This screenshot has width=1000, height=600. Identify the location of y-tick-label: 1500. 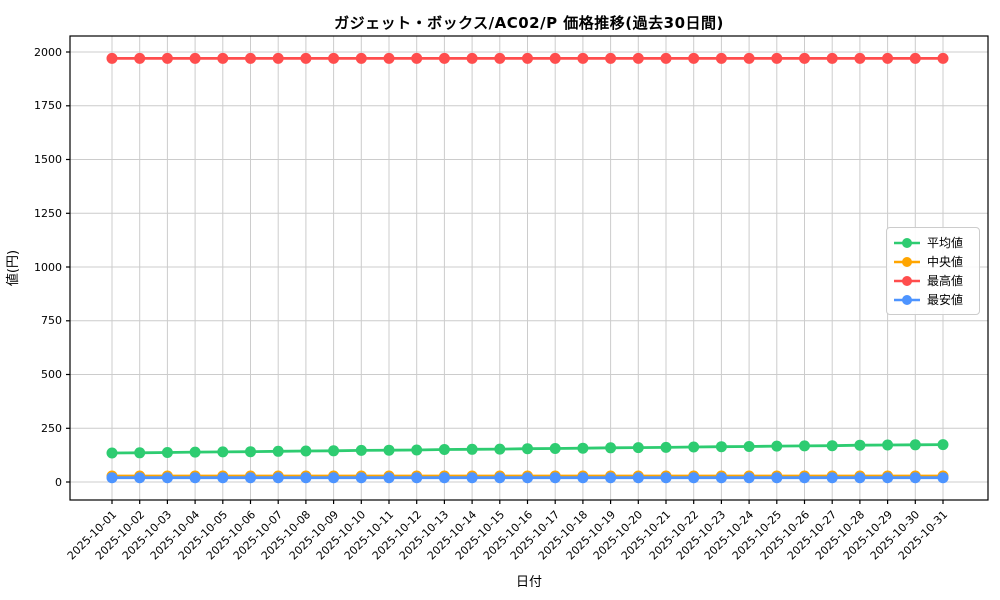
(48, 159).